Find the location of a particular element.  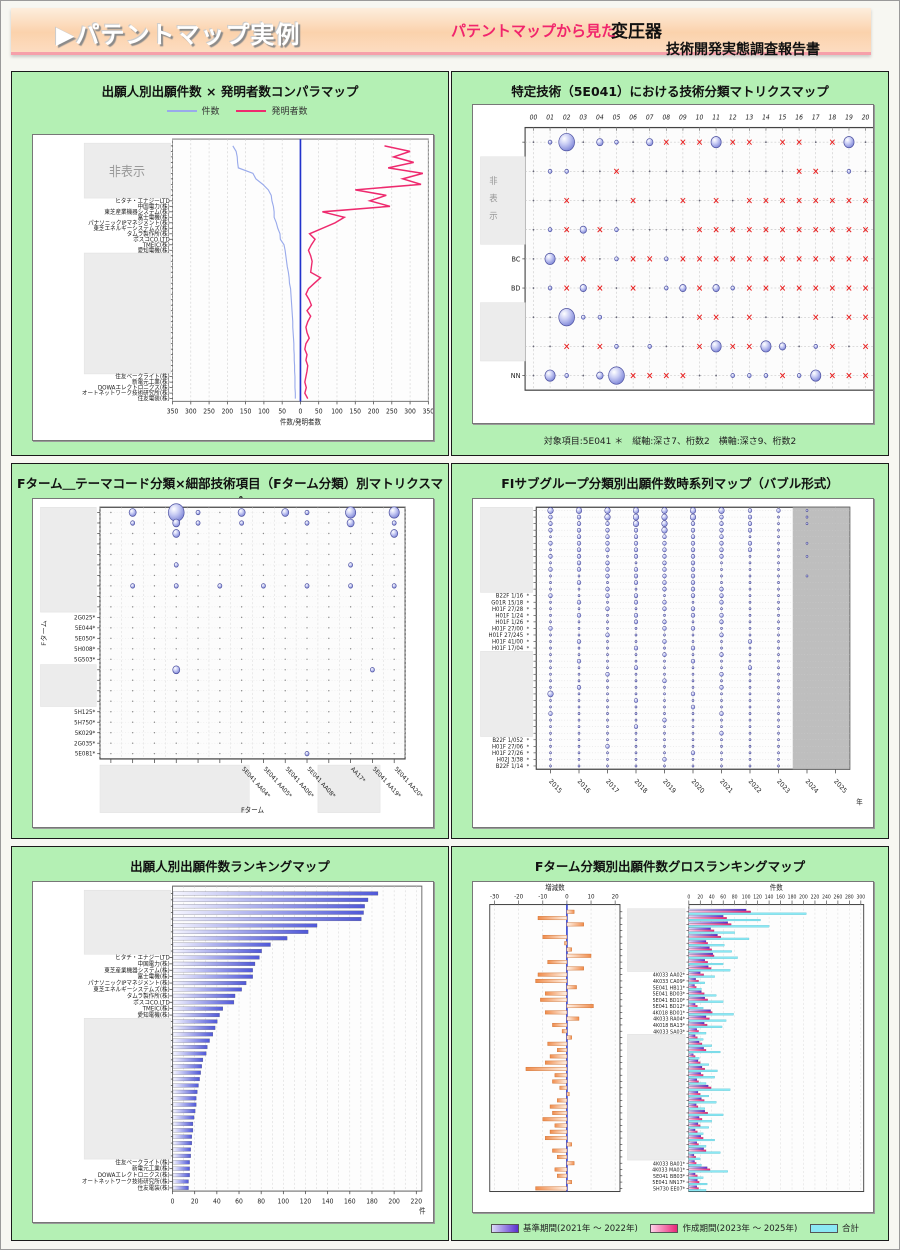

svg-text: 4K033 SA03* is located at coordinates (669, 1032).